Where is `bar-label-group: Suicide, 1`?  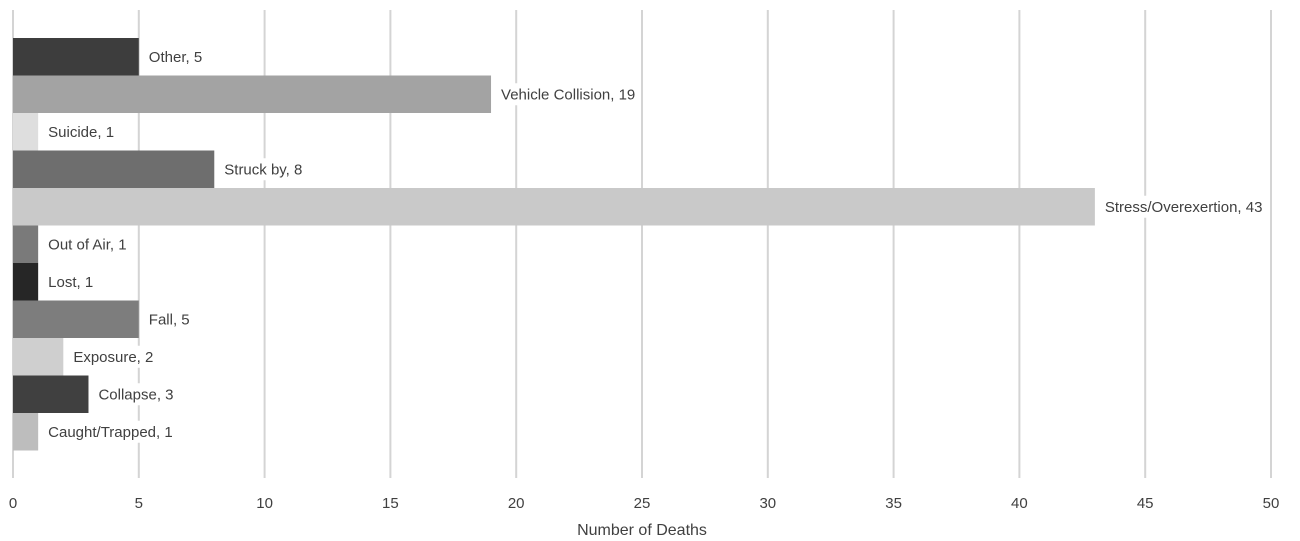
bar-label-group: Suicide, 1 is located at coordinates (81, 131).